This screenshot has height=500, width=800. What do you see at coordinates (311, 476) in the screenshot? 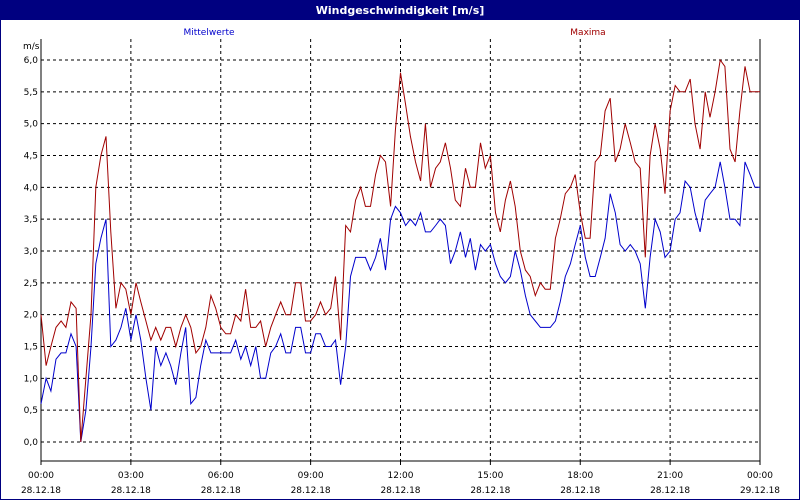
I see `x-tick-time: 09:00` at bounding box center [311, 476].